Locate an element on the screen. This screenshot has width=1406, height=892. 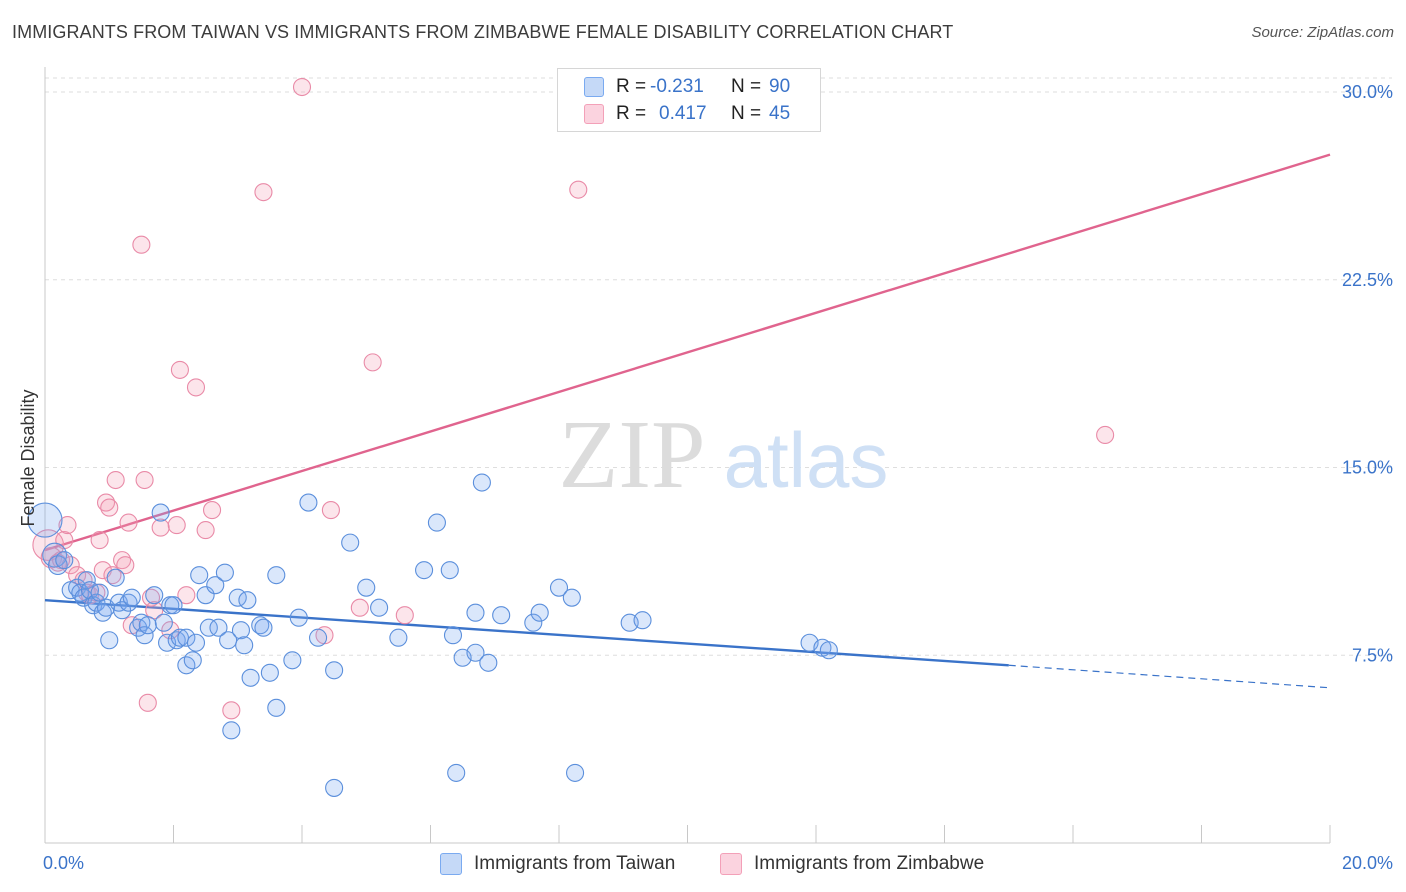
legend-swatch-taiwan is located at coordinates (594, 87).